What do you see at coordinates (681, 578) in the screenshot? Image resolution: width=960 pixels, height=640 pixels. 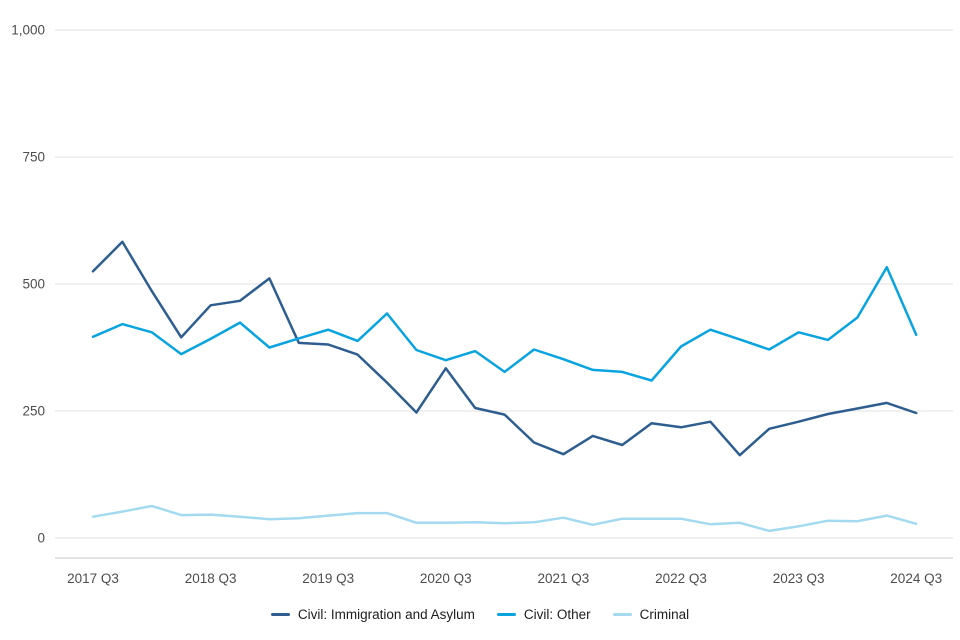 I see `x-axis-tick-label: 2022 Q3` at bounding box center [681, 578].